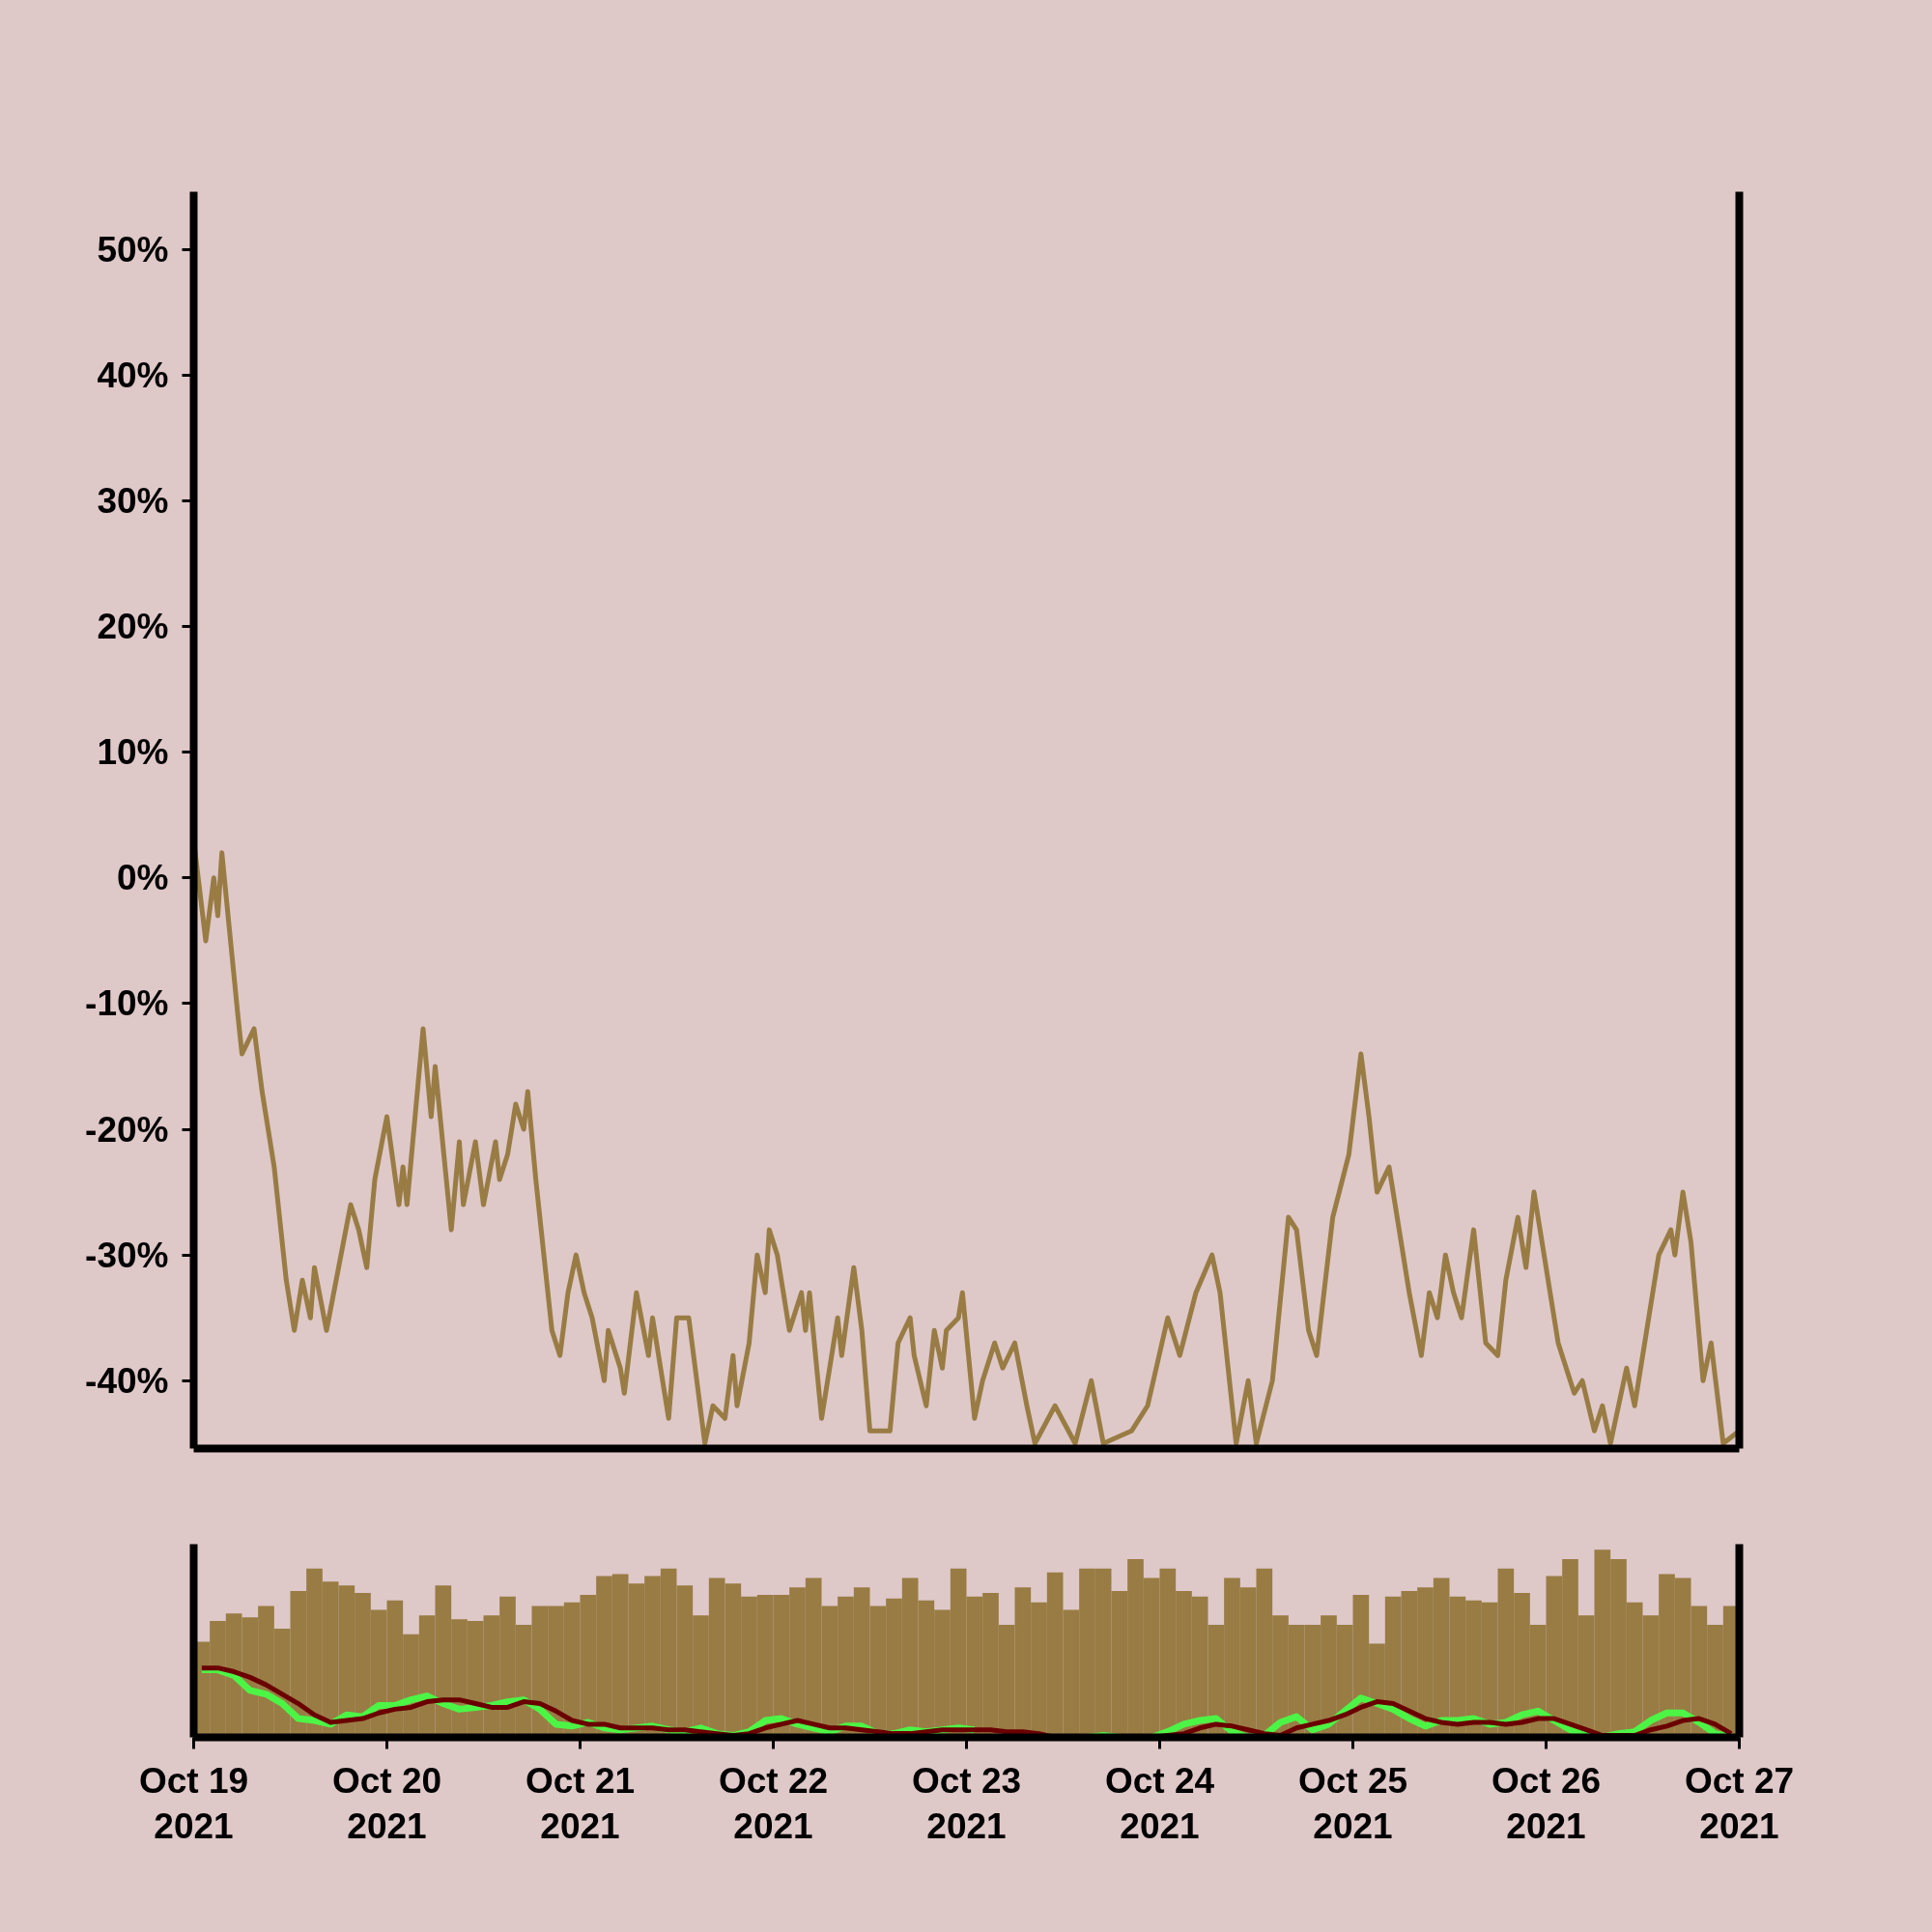 The image size is (1932, 1932). Describe the element at coordinates (1352, 1803) in the screenshot. I see `x-tick-label: Oct 25 2021` at that location.